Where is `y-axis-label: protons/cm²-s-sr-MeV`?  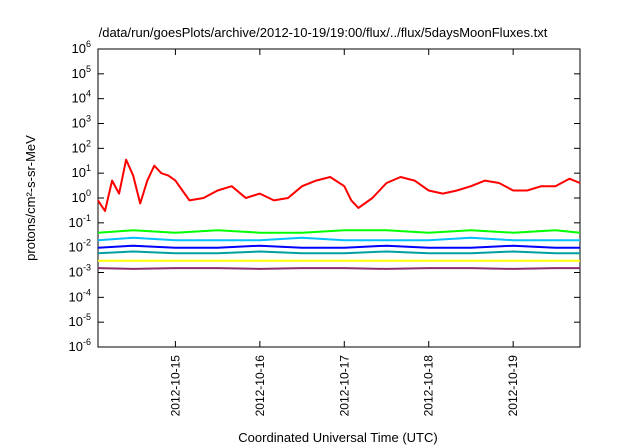
y-axis-label: protons/cm²-s-sr-MeV is located at coordinates (30, 198).